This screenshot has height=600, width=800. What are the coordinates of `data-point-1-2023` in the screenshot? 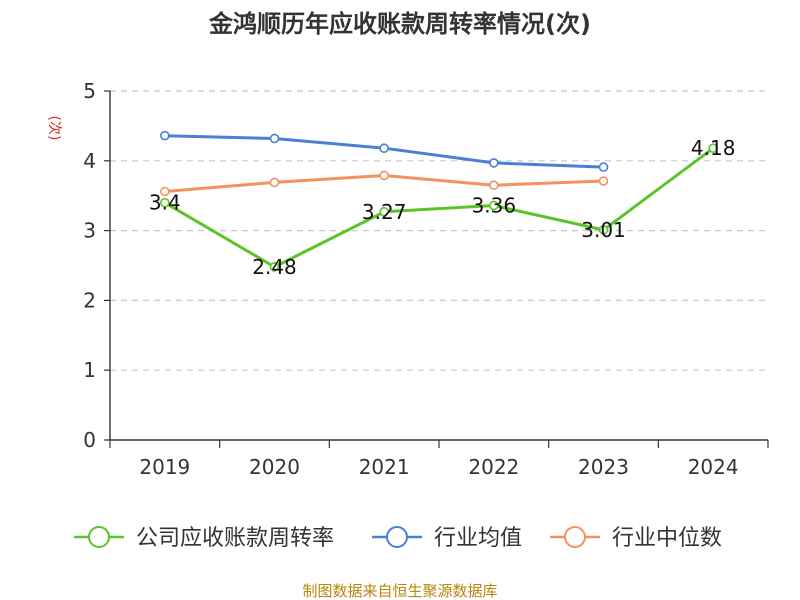 It's located at (603, 167).